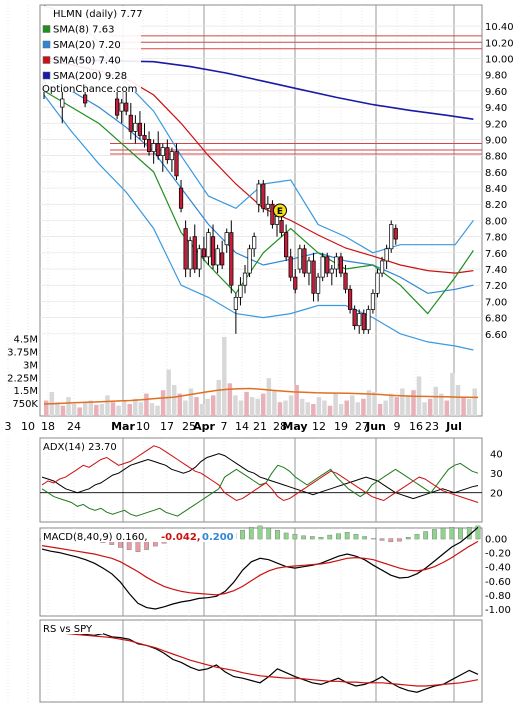  Describe the element at coordinates (260, 476) in the screenshot. I see `adx-series-adx` at that location.